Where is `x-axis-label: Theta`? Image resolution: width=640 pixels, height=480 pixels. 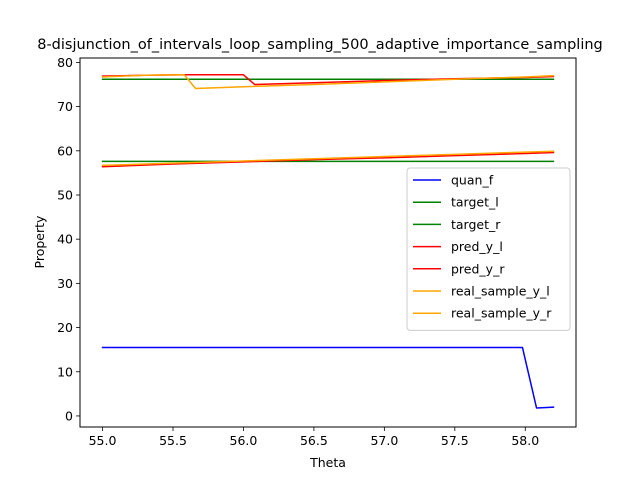
x-axis-label: Theta is located at coordinates (327, 462).